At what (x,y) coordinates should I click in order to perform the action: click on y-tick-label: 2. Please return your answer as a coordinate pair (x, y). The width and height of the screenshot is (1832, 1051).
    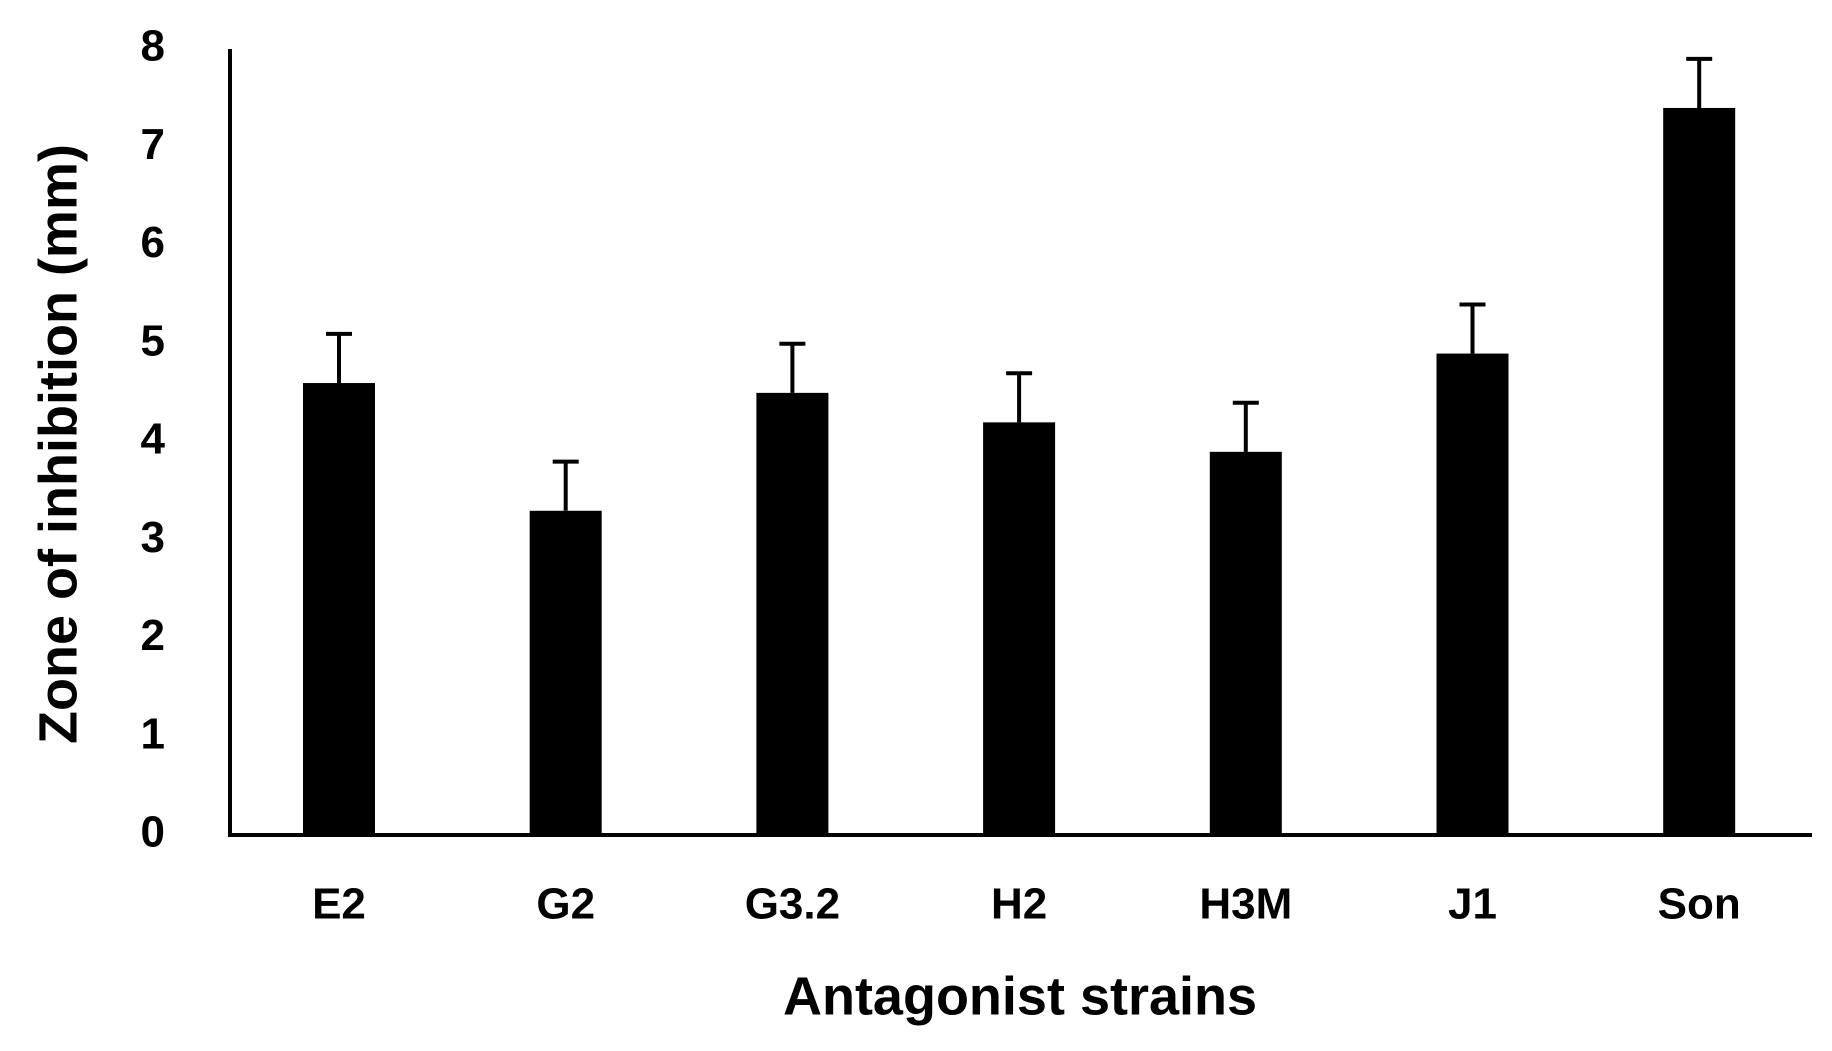
    Looking at the image, I should click on (153, 635).